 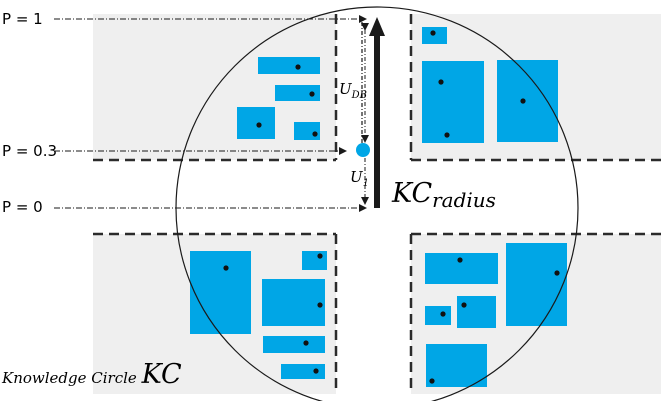 What do you see at coordinates (412, 193) in the screenshot?
I see `kc-radius-main: KC` at bounding box center [412, 193].